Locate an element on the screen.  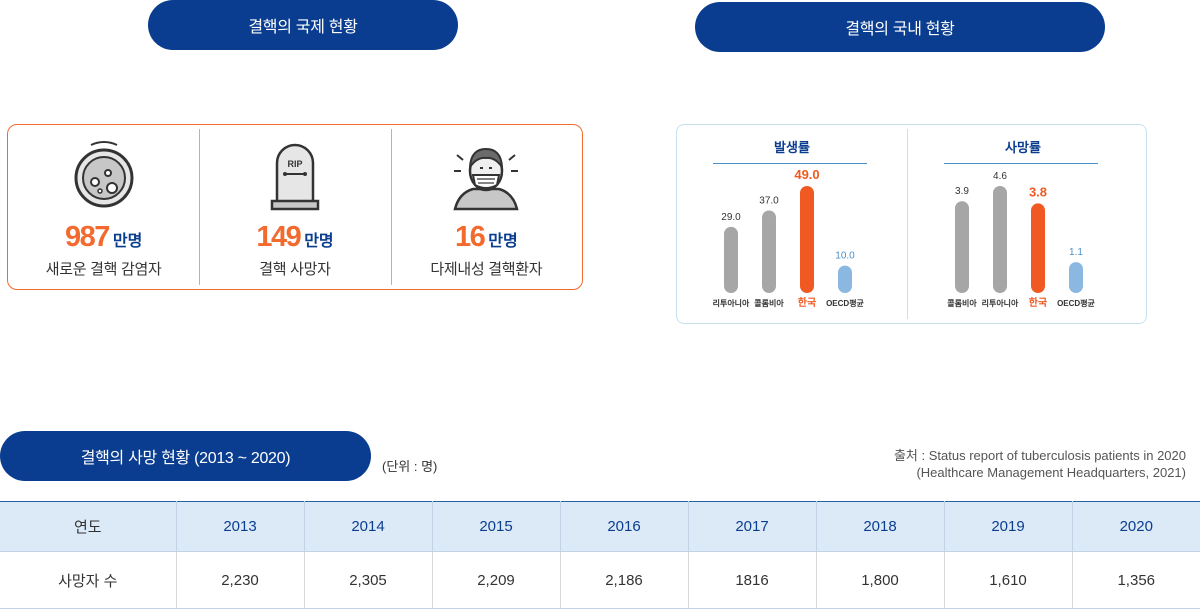
chart-bar-group: 10.0 OECD평균 is located at coordinates (845, 279).